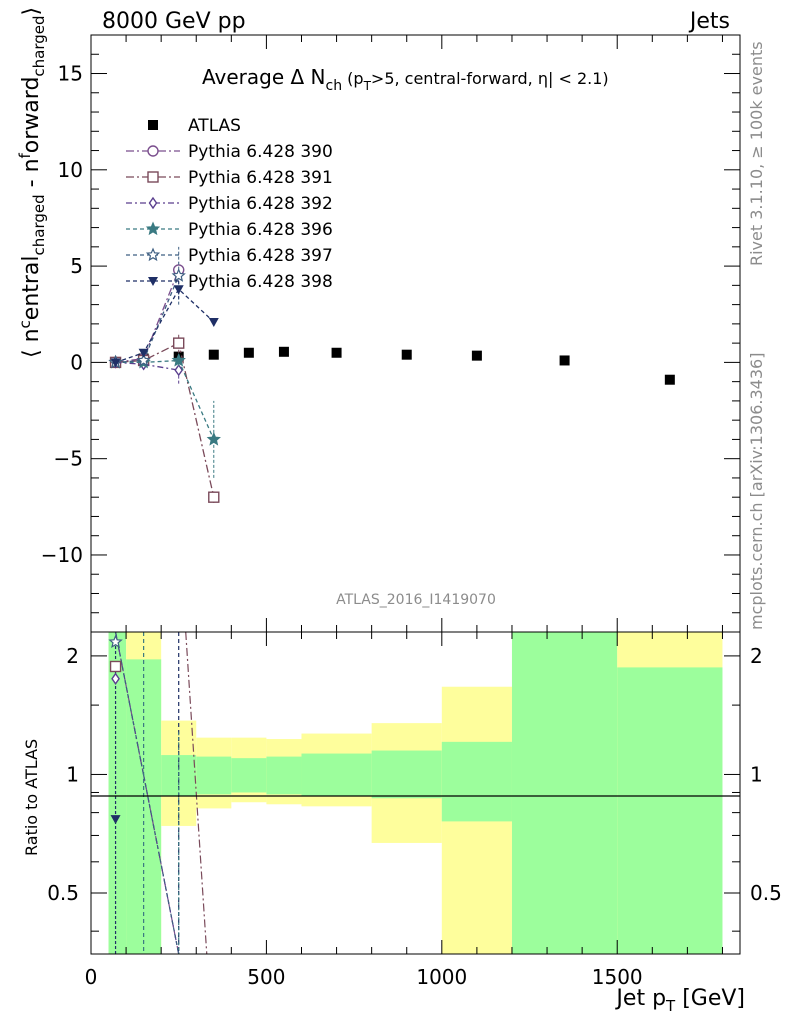 Image resolution: width=786 pixels, height=1024 pixels. Describe the element at coordinates (617, 977) in the screenshot. I see `x-tick-label: 1500` at that location.